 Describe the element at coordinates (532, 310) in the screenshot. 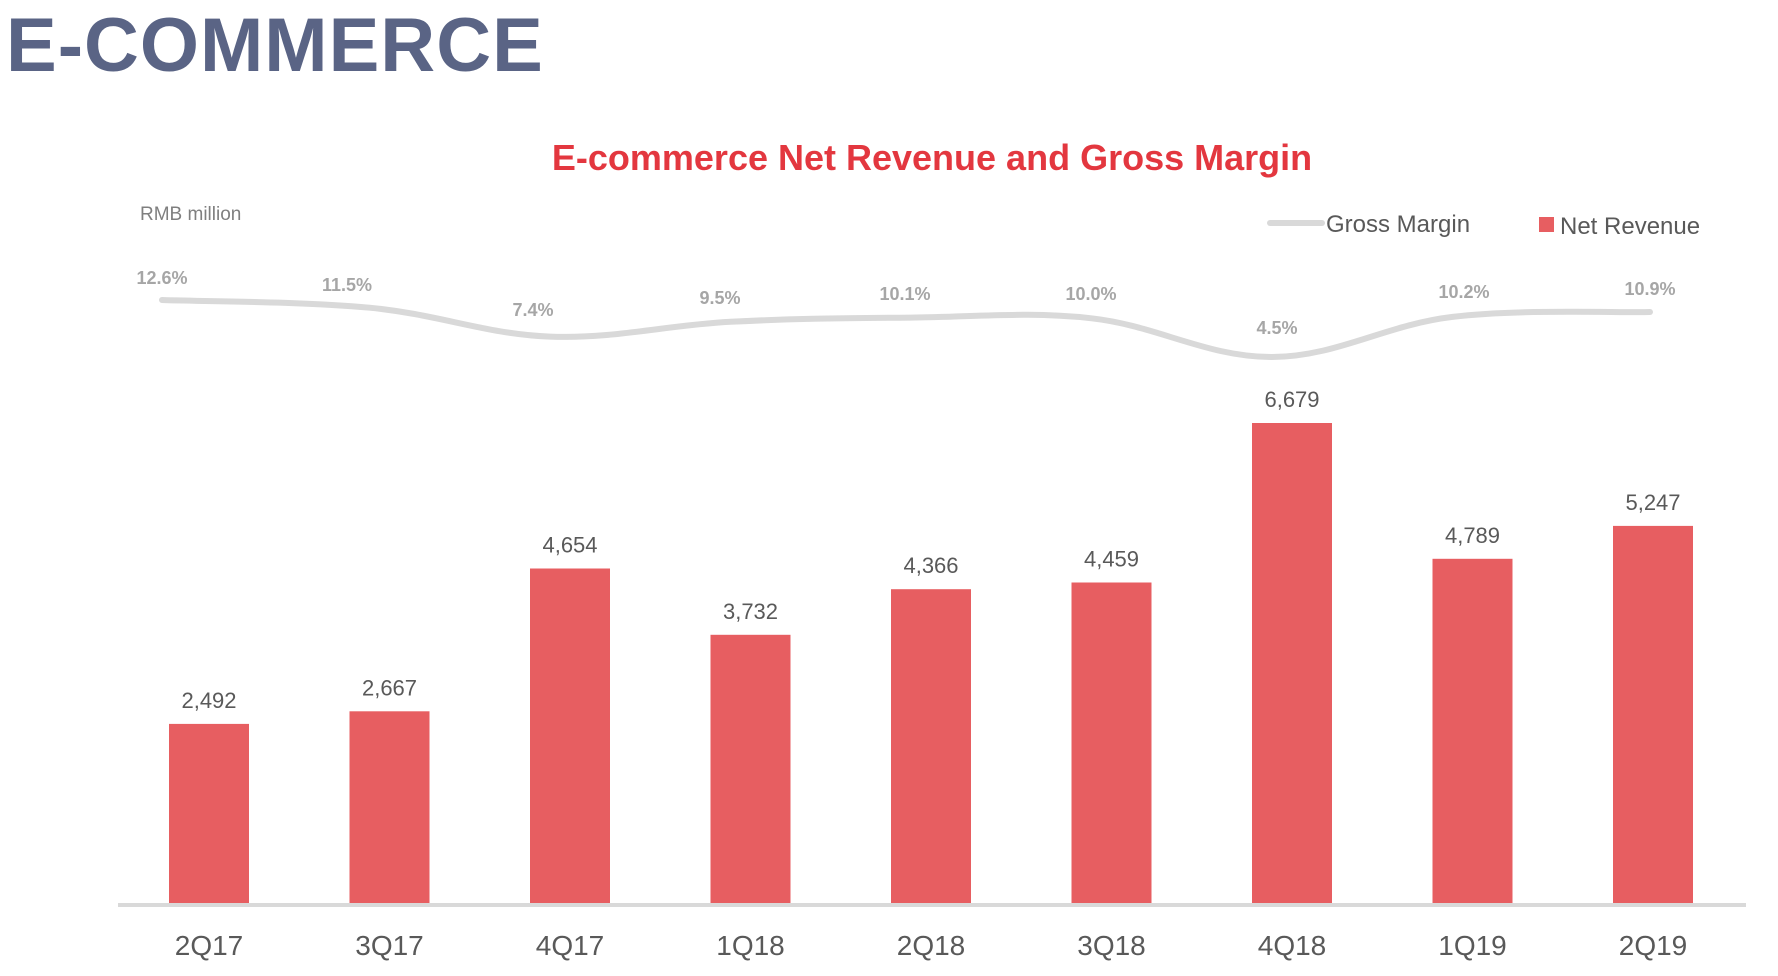

I see `margin-label-4q17: 7.4%` at that location.